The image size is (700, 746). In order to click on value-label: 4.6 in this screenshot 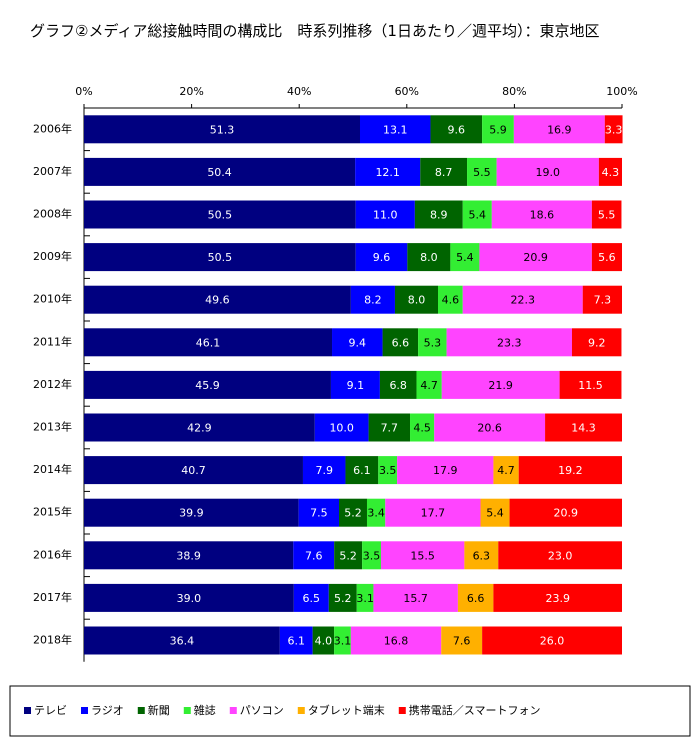, I will do `click(451, 300)`.